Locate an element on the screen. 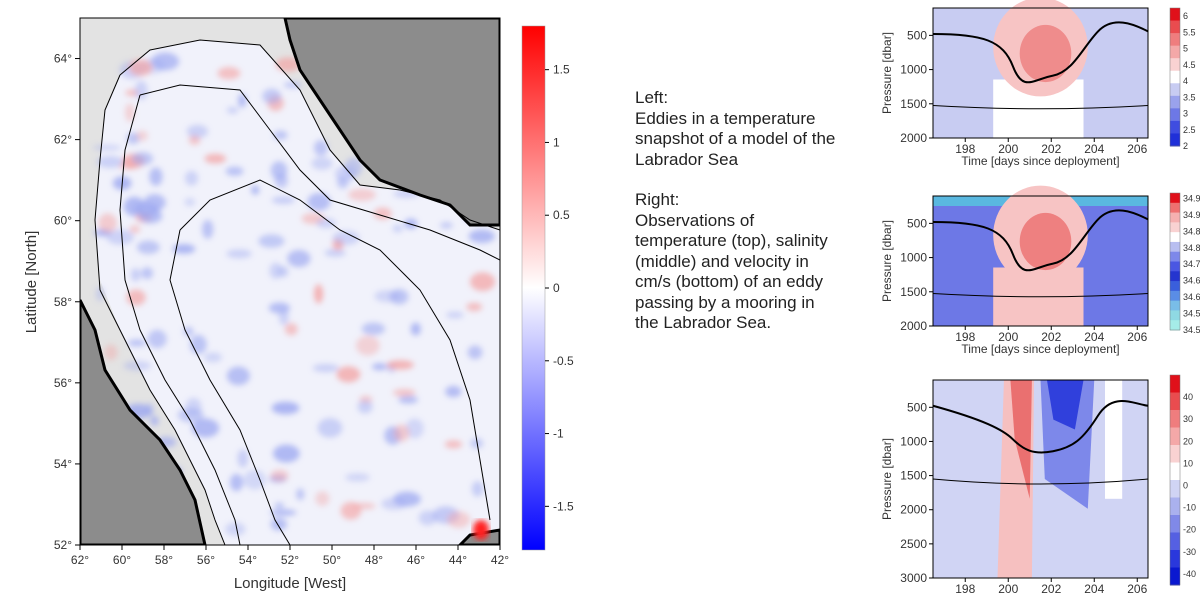 The image size is (1200, 600). colorbar-tick-label: 4.5 is located at coordinates (1189, 65).